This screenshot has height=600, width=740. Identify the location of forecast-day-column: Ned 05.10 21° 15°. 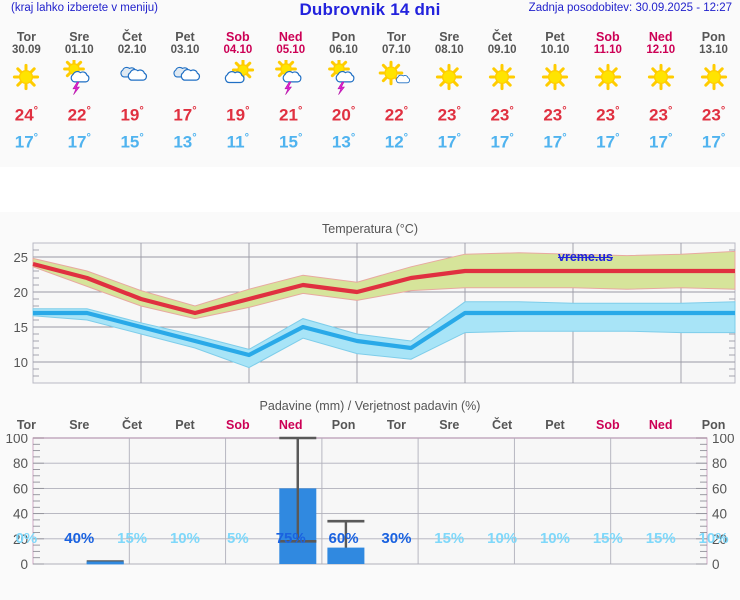
(290, 94).